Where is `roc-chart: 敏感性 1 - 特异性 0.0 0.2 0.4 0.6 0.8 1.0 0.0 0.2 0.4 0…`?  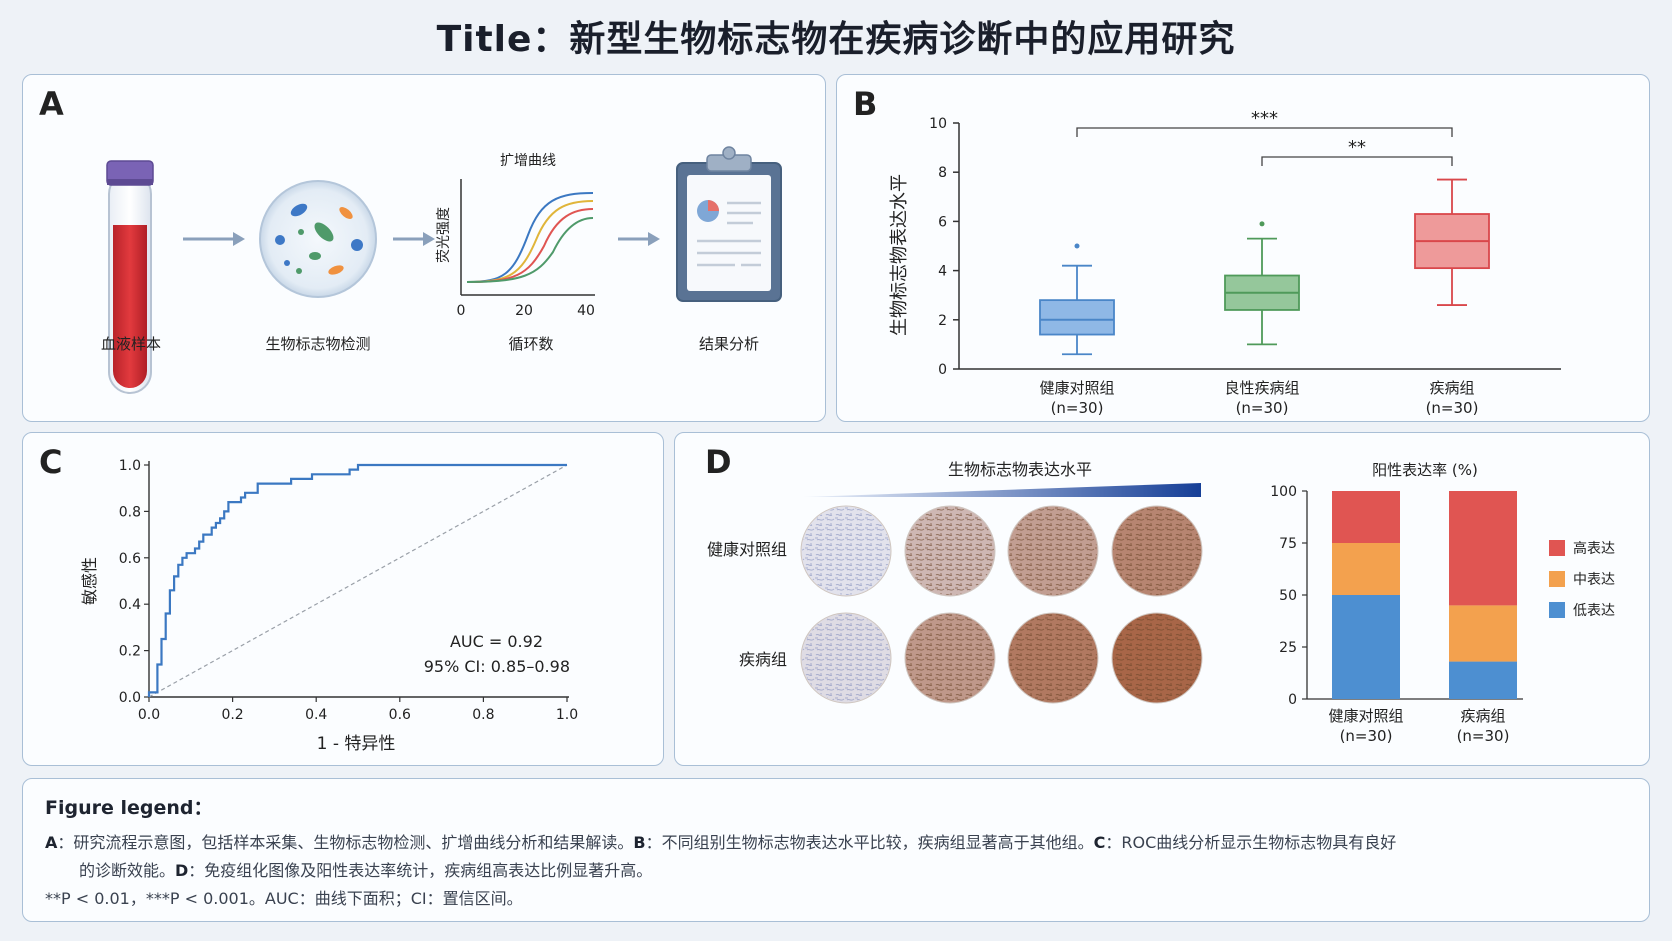
roc-chart: 敏感性 1 - 特异性 0.0 0.2 0.4 0.6 0.8 1.0 0.0 0.2 0.4 0… is located at coordinates (329, 606).